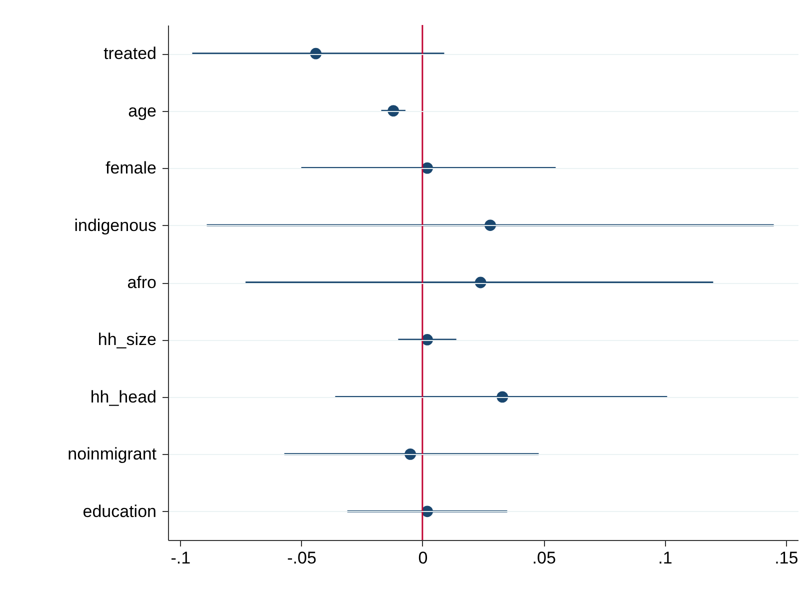  What do you see at coordinates (180, 558) in the screenshot?
I see `x-tick-label: -.1` at bounding box center [180, 558].